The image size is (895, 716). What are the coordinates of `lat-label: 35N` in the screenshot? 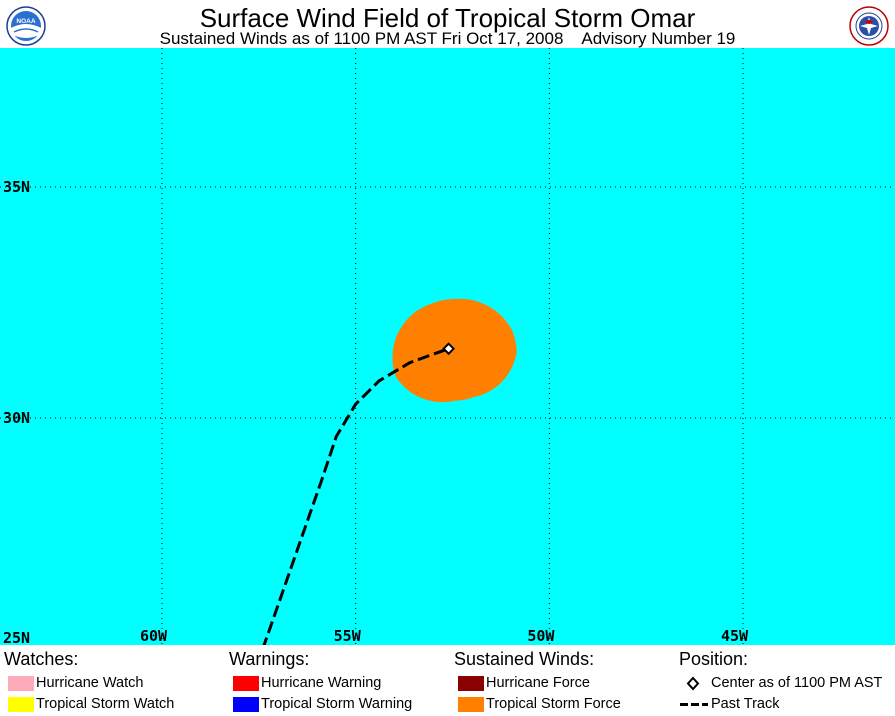 It's located at (16, 187).